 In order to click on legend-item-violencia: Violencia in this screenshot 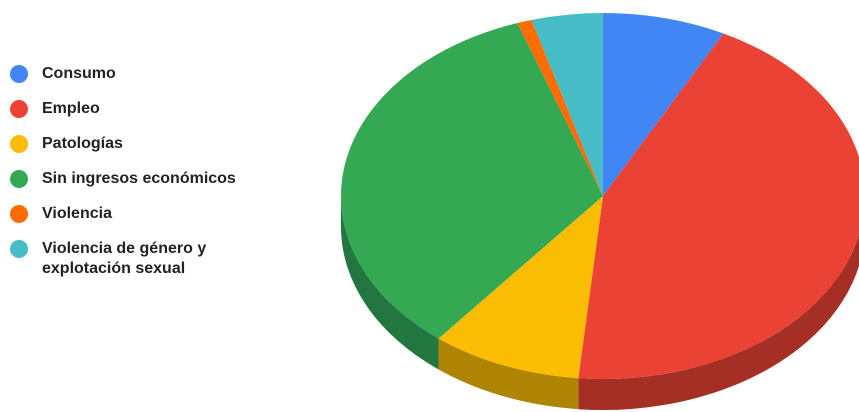, I will do `click(160, 214)`.